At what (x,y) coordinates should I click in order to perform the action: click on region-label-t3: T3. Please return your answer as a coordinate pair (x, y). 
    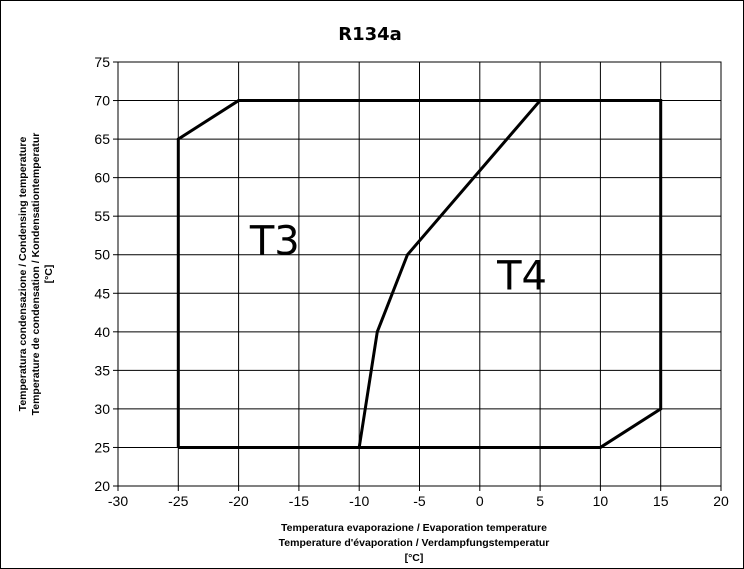
    Looking at the image, I should click on (274, 242).